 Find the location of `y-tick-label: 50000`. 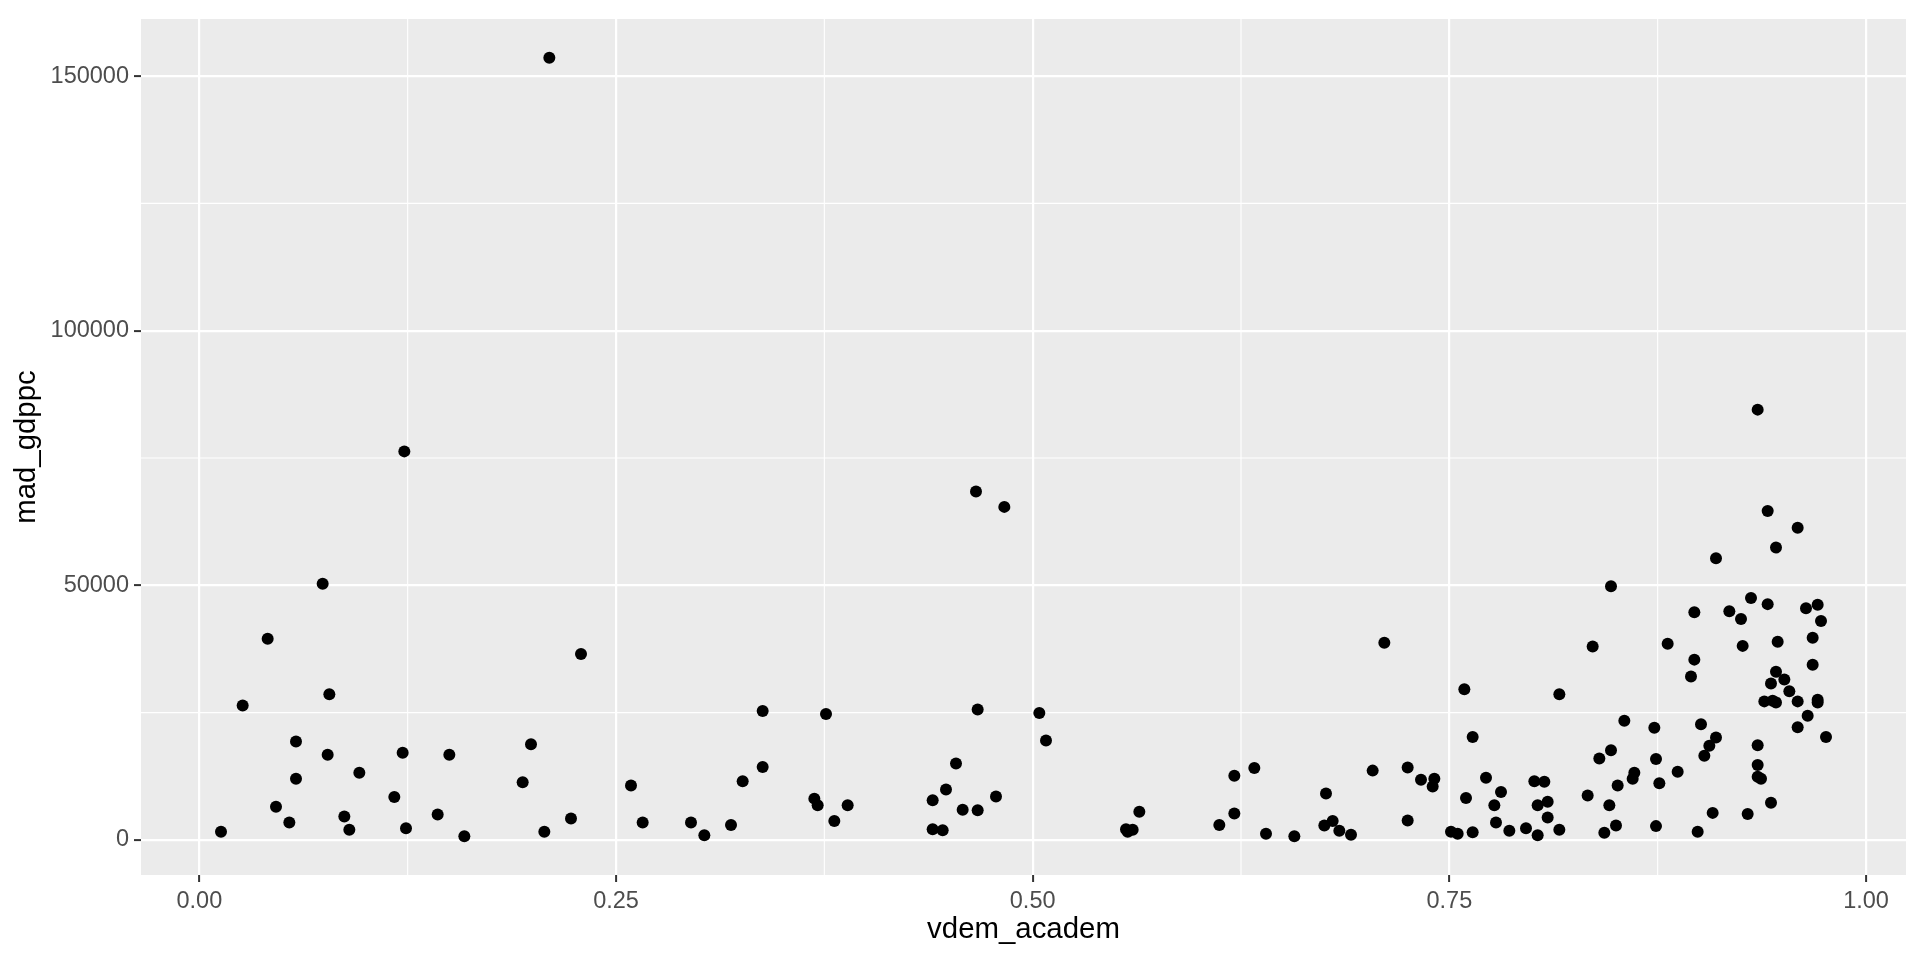

y-tick-label: 50000 is located at coordinates (96, 583).